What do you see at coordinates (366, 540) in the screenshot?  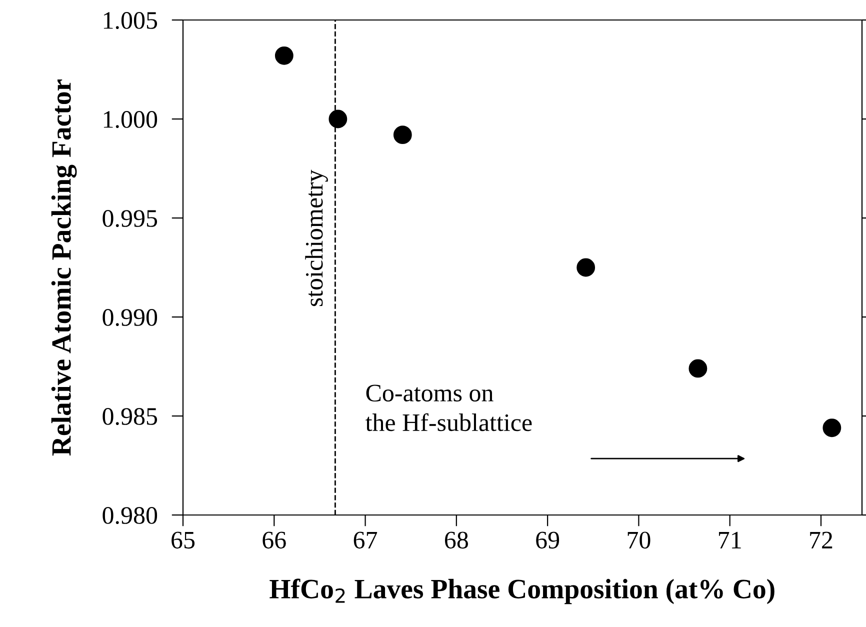 I see `x-tick-label: 67` at bounding box center [366, 540].